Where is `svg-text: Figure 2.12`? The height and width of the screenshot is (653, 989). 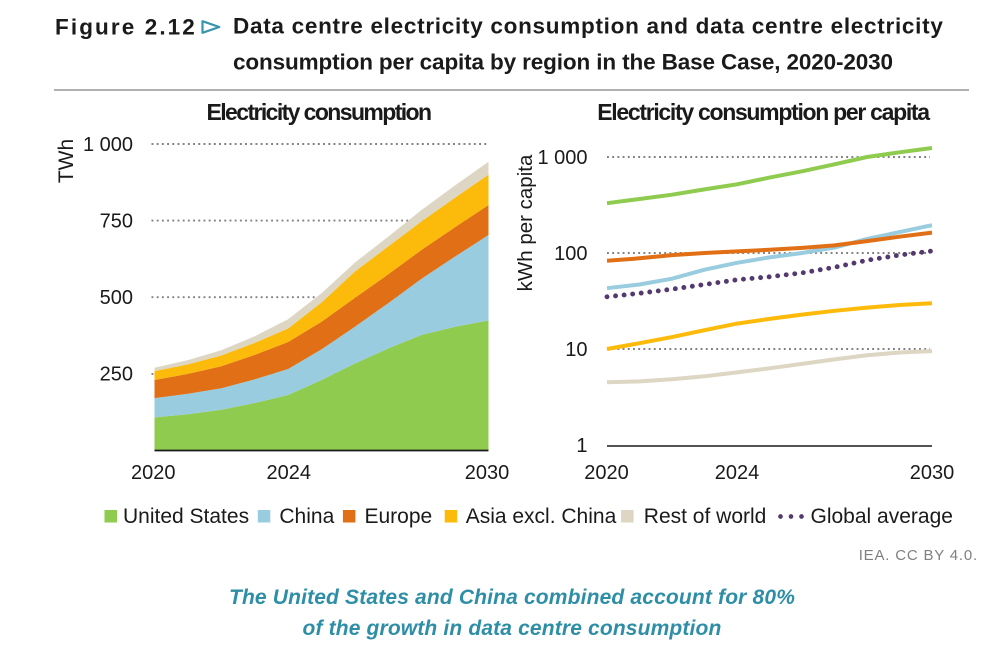 svg-text: Figure 2.12 is located at coordinates (126, 27).